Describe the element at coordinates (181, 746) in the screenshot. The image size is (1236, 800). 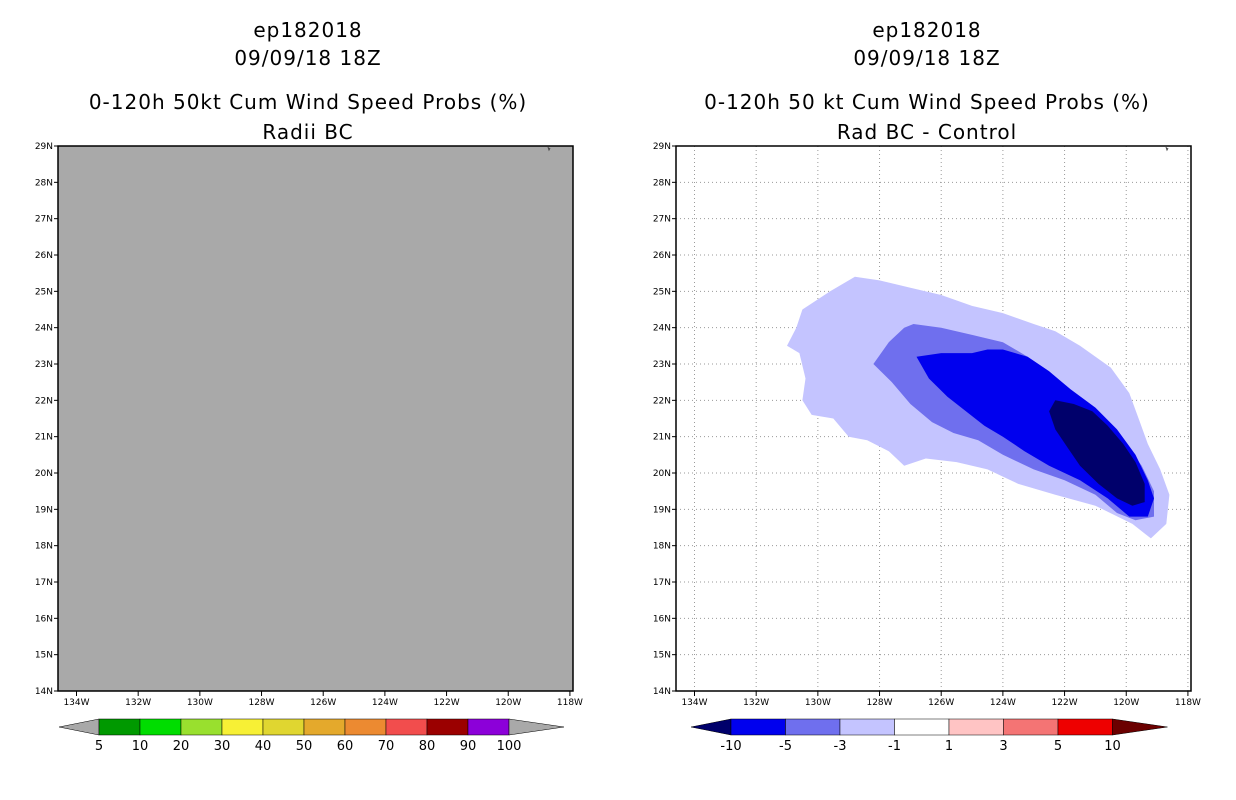
I see `colorbar-label: 20` at that location.